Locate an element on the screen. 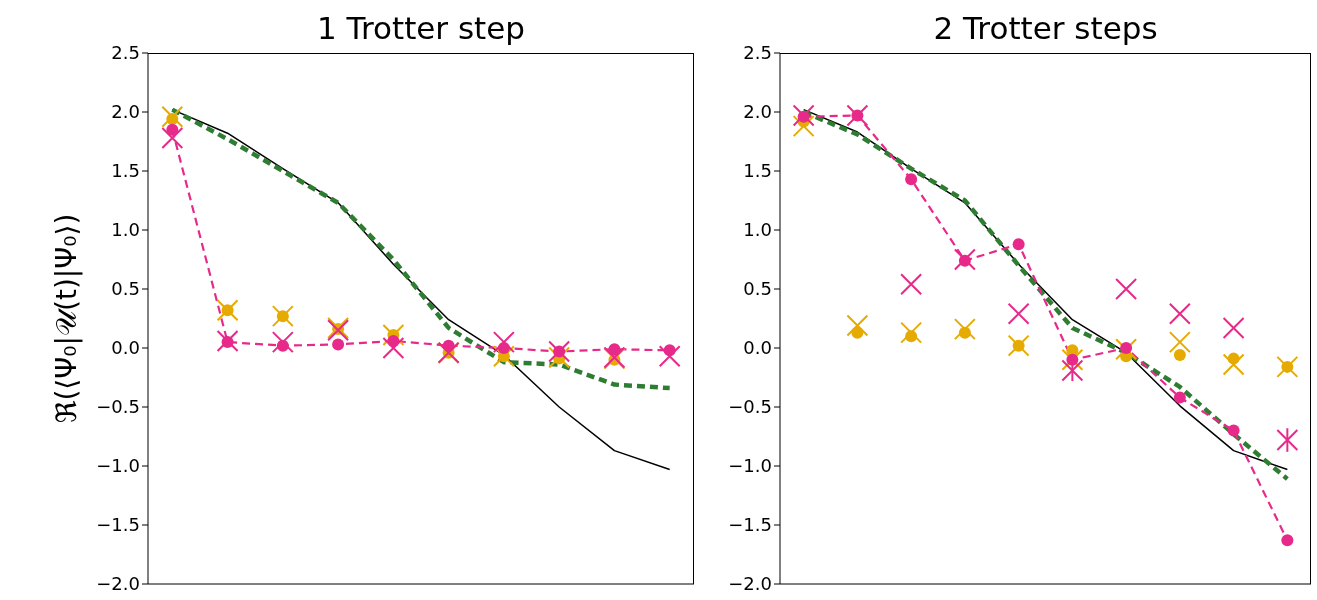 This screenshot has width=1317, height=600. chart-title: 2 Trotter steps is located at coordinates (1045, 28).